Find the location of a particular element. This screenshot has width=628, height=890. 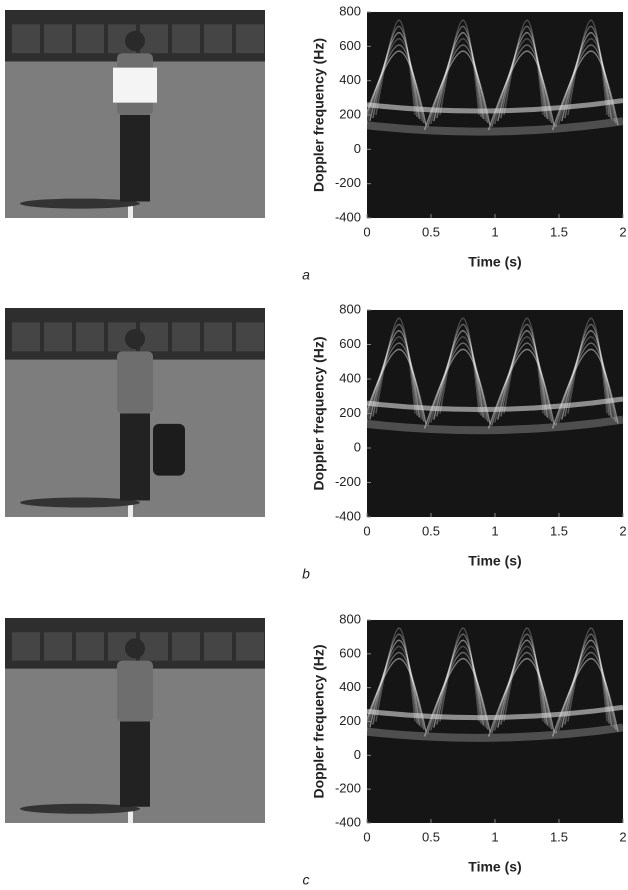

y-tick-label: -200 is located at coordinates (348, 481).